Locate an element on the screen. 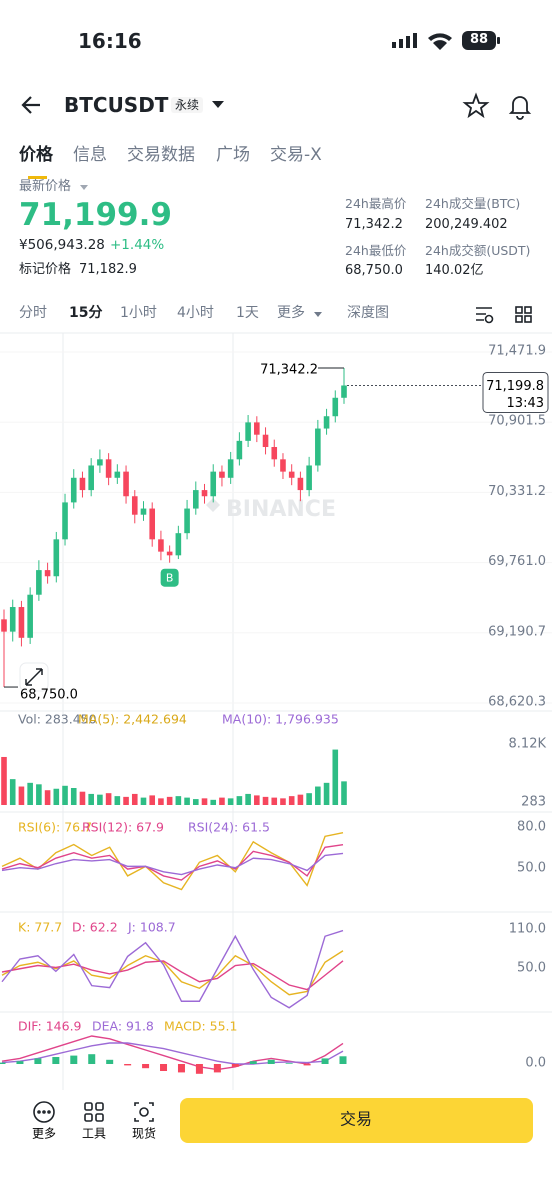 This screenshot has height=1199, width=552. legend-entry: RSI(24): 61.5 is located at coordinates (229, 827).